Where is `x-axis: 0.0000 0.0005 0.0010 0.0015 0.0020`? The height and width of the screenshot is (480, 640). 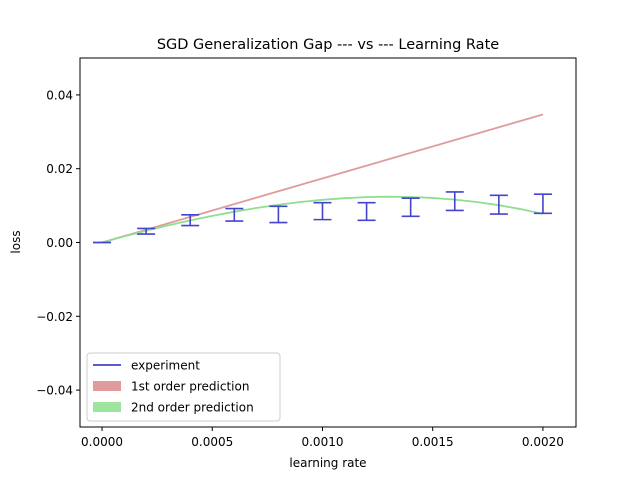 x-axis: 0.0000 0.0005 0.0010 0.0015 0.0020 is located at coordinates (322, 438).